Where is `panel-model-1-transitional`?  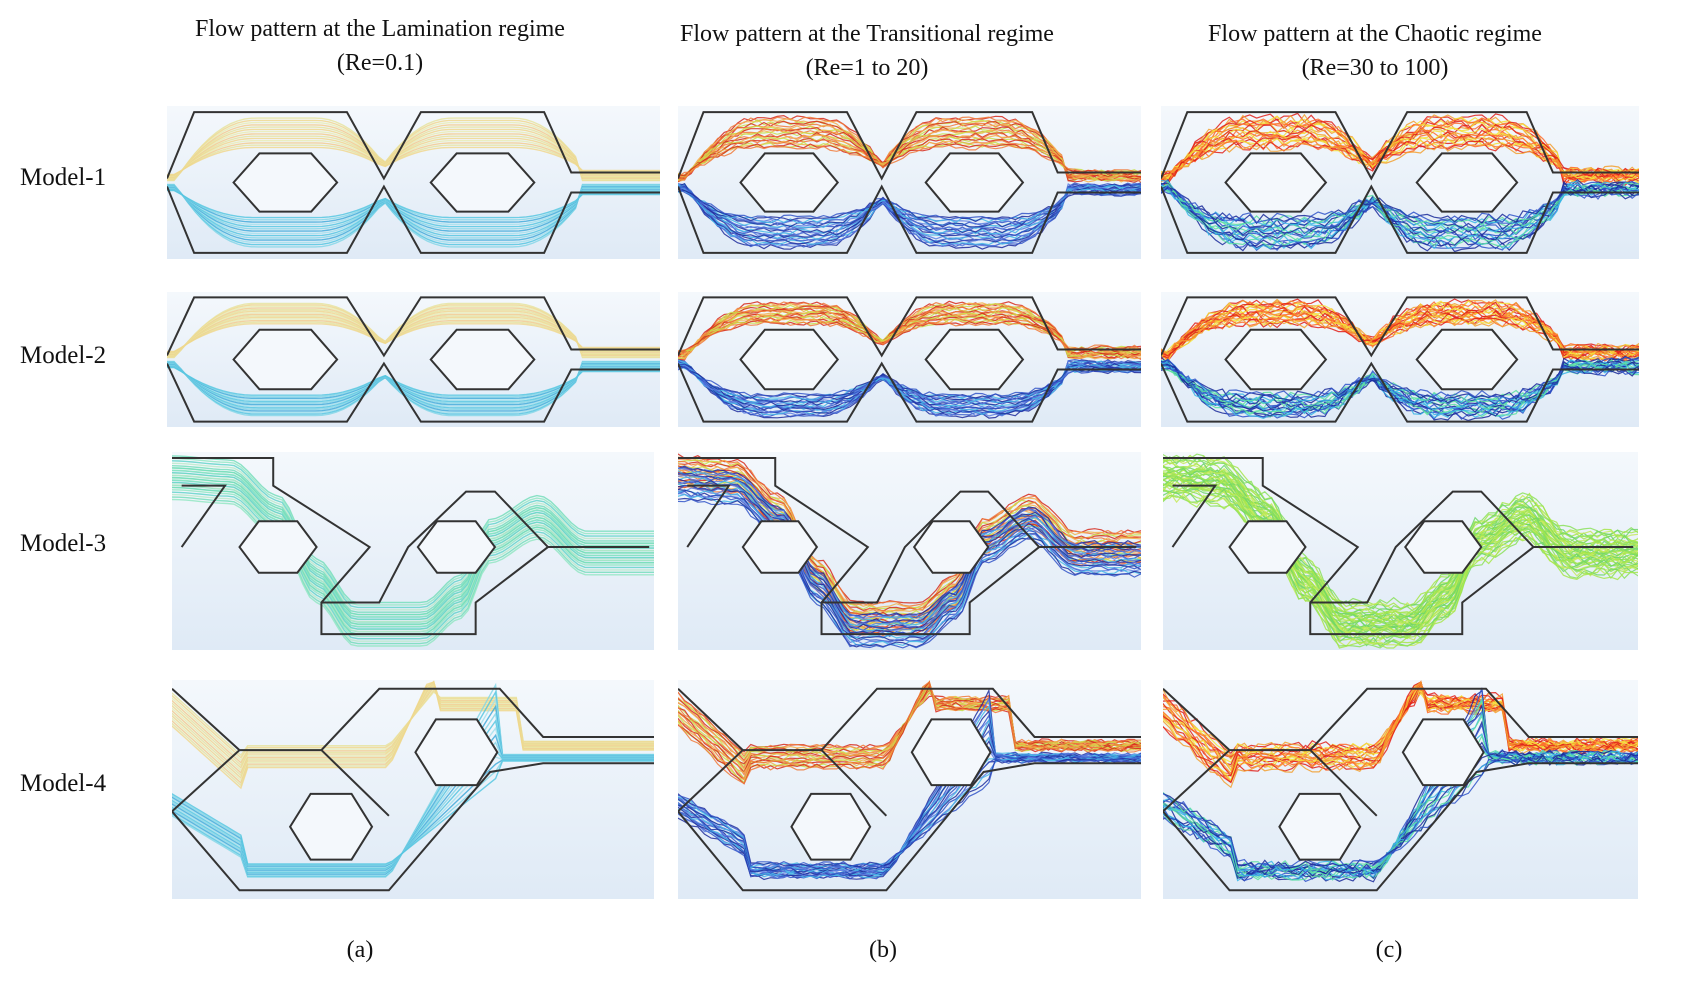 panel-model-1-transitional is located at coordinates (909, 182).